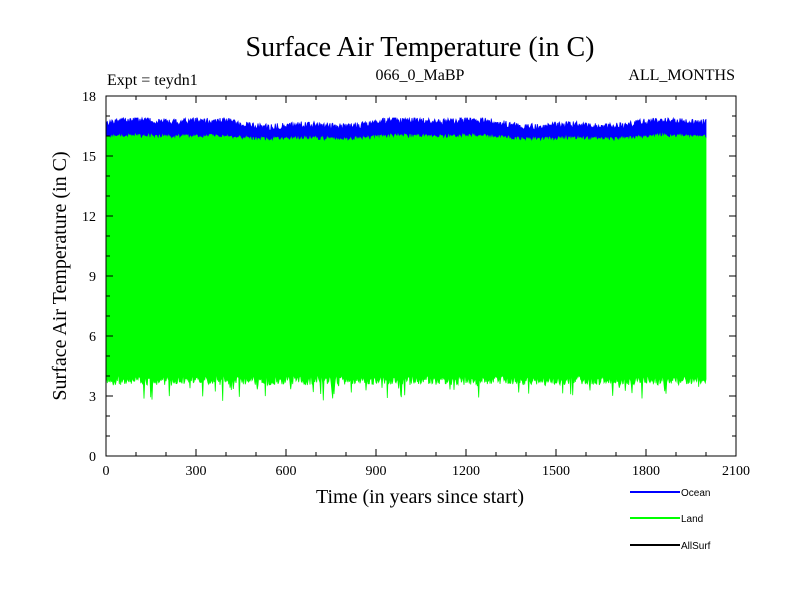  What do you see at coordinates (196, 471) in the screenshot?
I see `x-tick-label: 300` at bounding box center [196, 471].